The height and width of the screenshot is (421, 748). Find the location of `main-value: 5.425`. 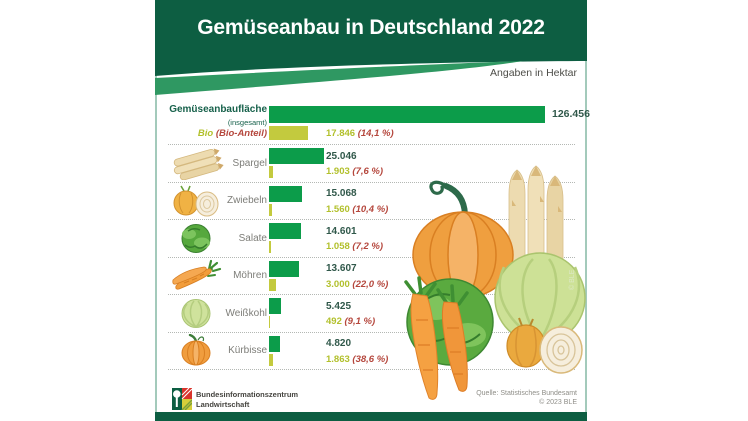

main-value: 5.425 is located at coordinates (339, 306).